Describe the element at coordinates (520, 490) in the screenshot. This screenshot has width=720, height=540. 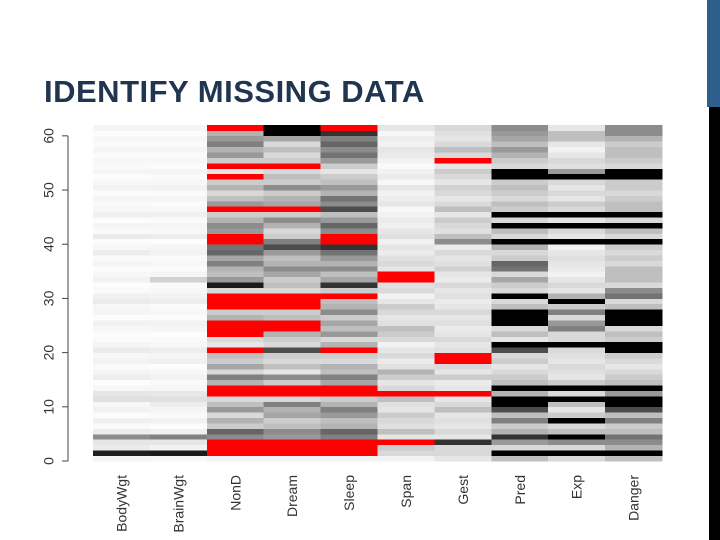
I see `x-tick-label: Pred` at that location.